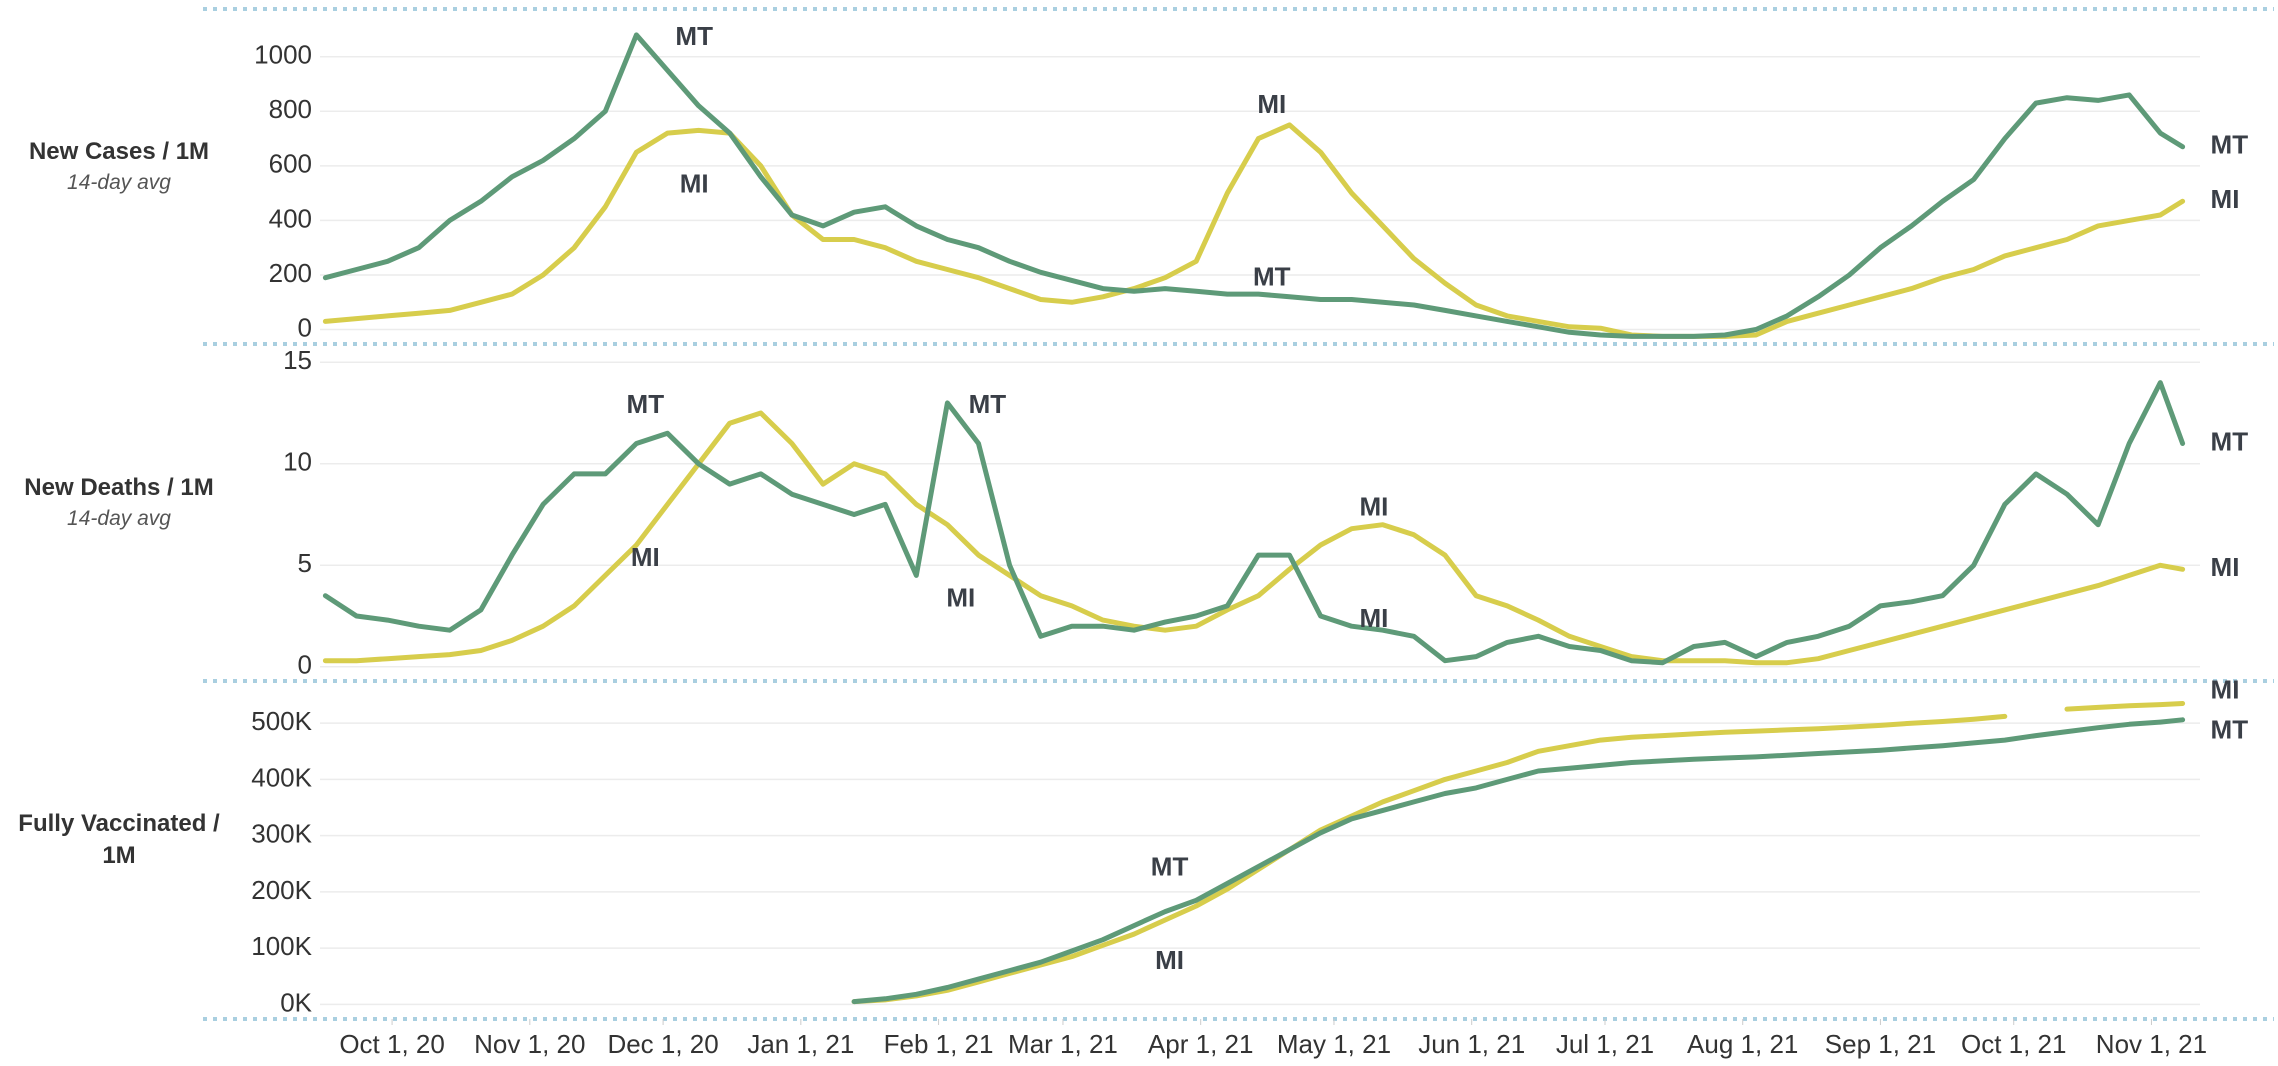 The width and height of the screenshot is (2278, 1066). Describe the element at coordinates (1742, 1044) in the screenshot. I see `x-tick-label: Aug 1, 21` at that location.